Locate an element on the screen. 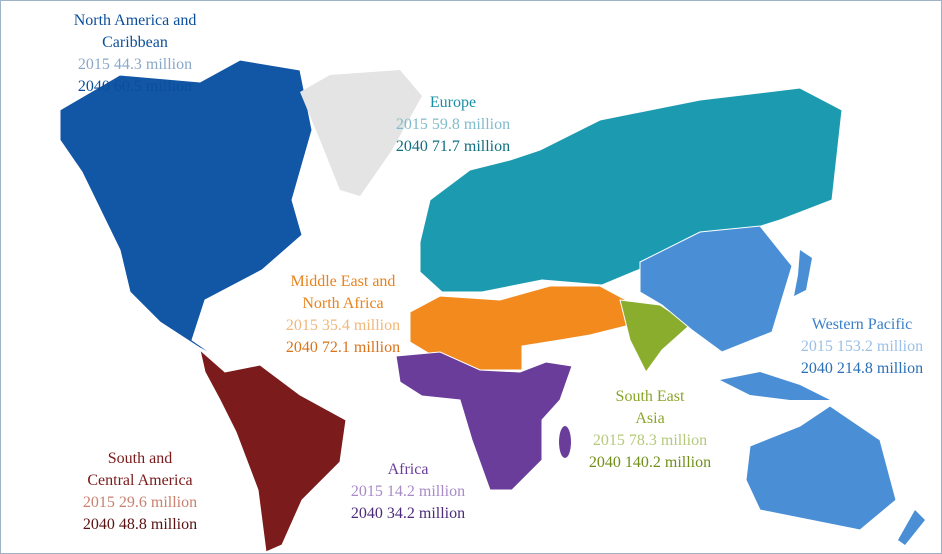  value-2015: 2015 44.3 million is located at coordinates (135, 64).